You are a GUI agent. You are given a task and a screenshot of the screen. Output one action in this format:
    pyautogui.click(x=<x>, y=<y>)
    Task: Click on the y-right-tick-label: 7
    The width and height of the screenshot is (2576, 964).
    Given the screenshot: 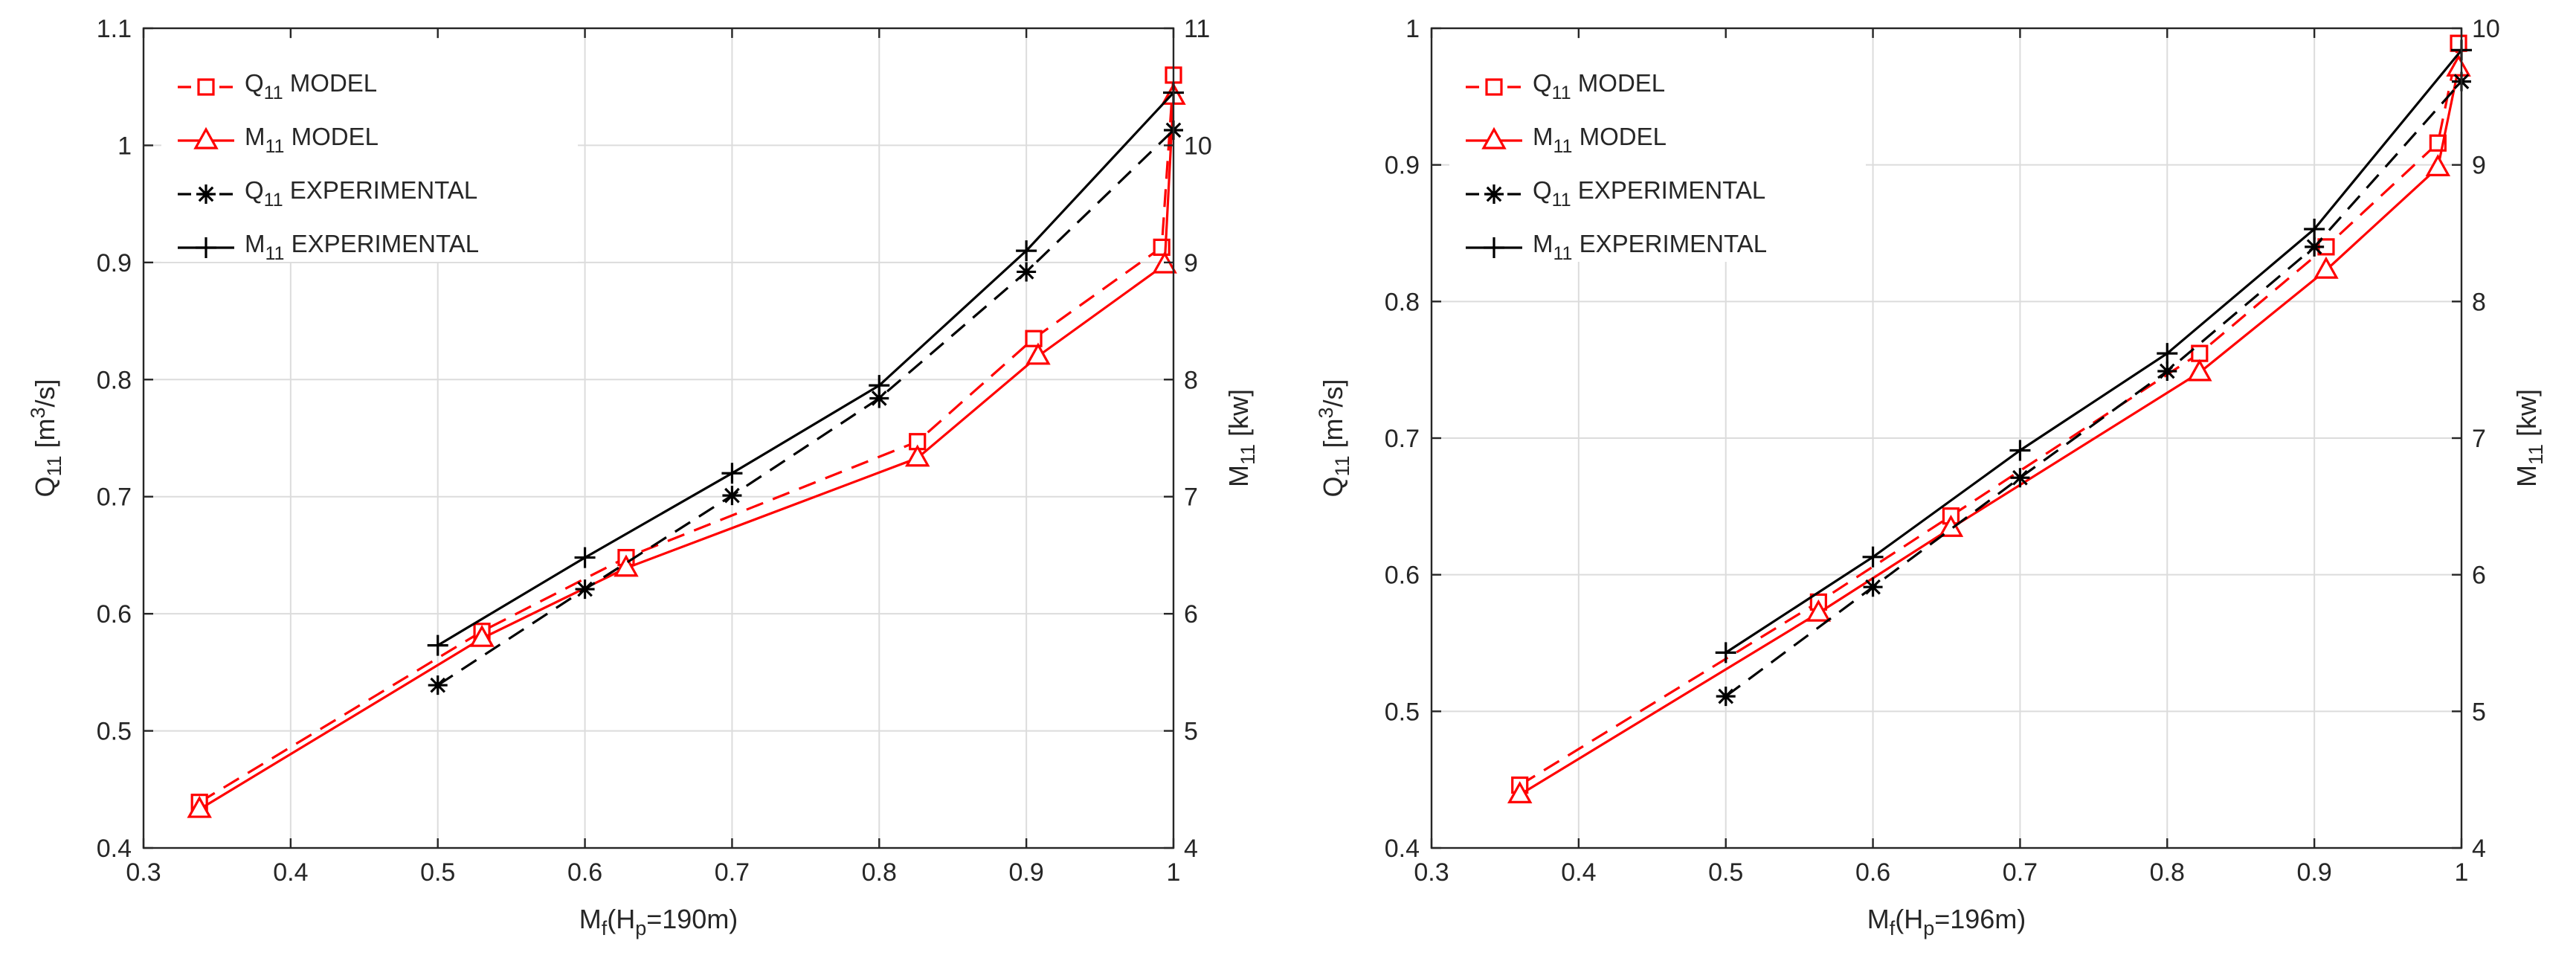 What is the action you would take?
    pyautogui.click(x=2479, y=439)
    